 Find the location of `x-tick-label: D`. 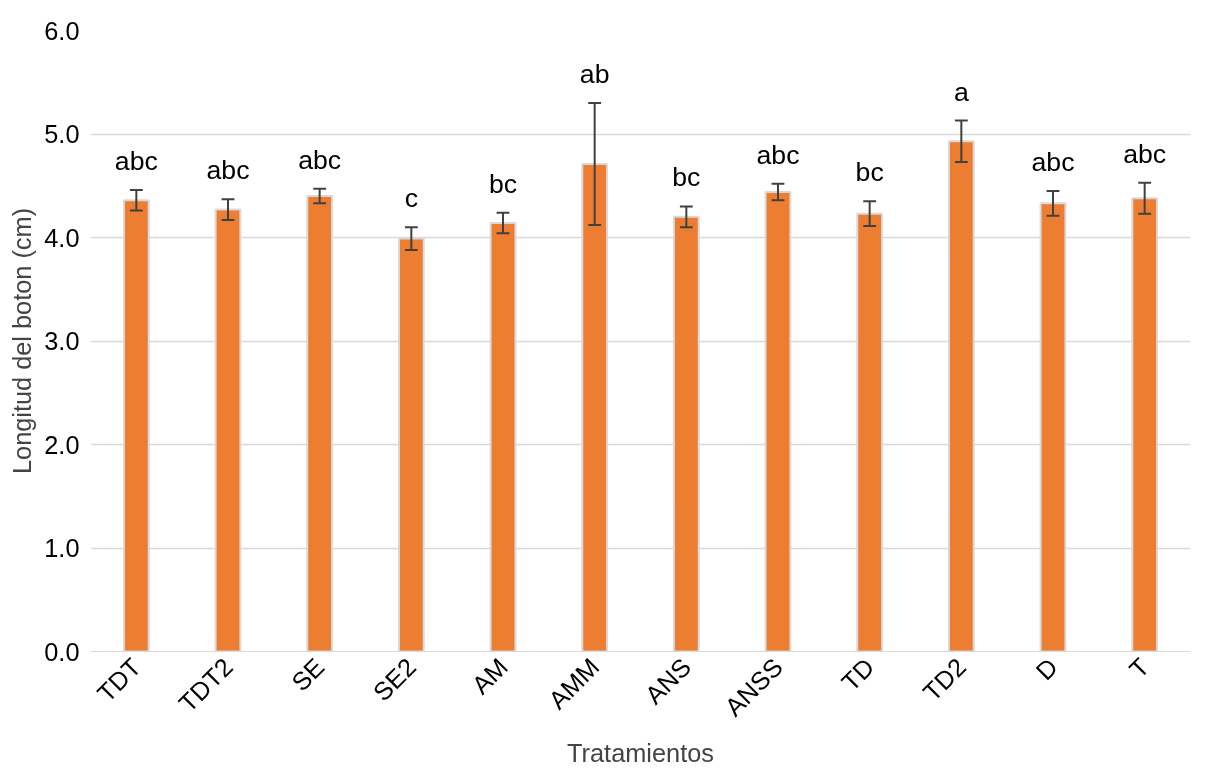

x-tick-label: D is located at coordinates (1046, 669).